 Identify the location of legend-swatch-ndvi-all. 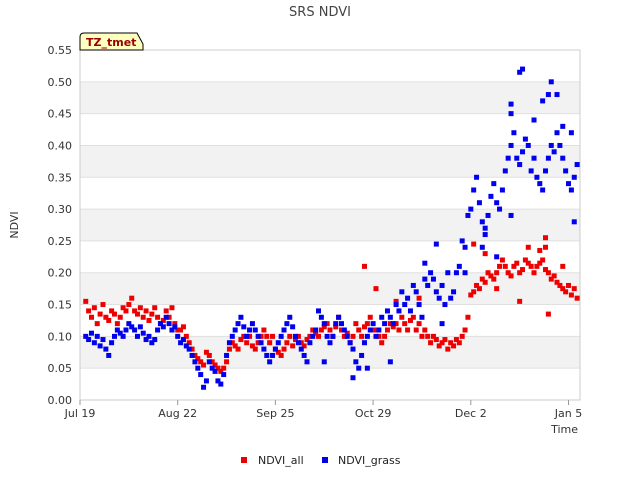
(244, 460).